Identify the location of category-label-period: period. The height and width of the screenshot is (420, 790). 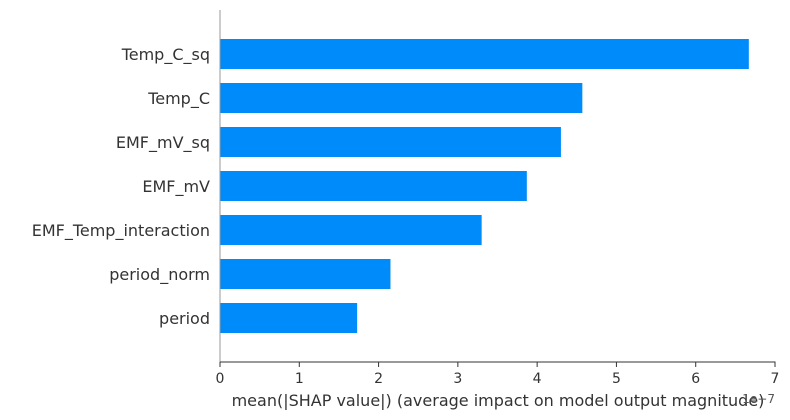
(184, 318).